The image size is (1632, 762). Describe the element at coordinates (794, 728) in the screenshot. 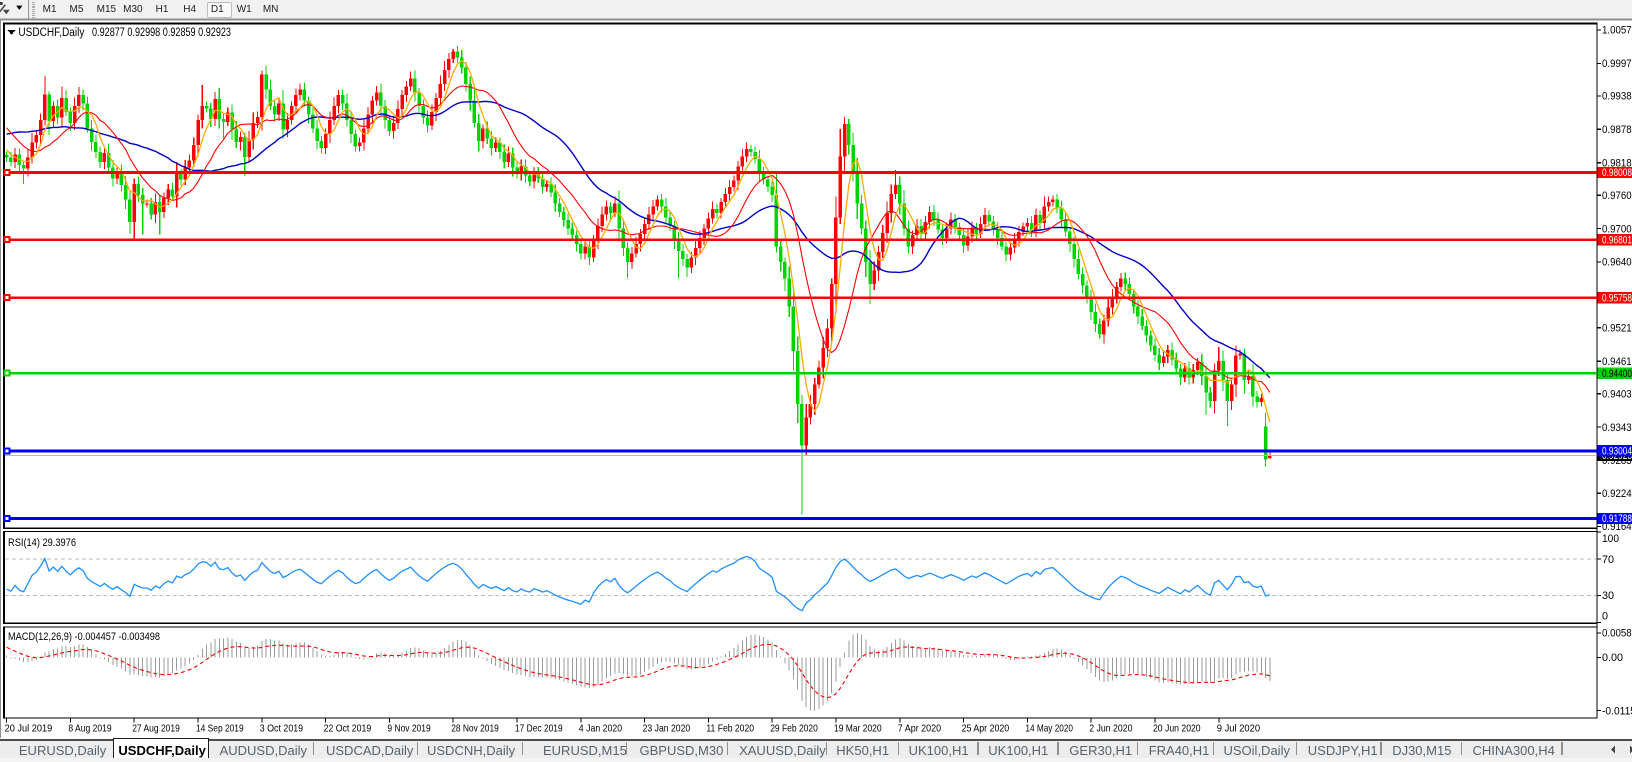

I see `svg-text: 29 Feb 2020` at that location.